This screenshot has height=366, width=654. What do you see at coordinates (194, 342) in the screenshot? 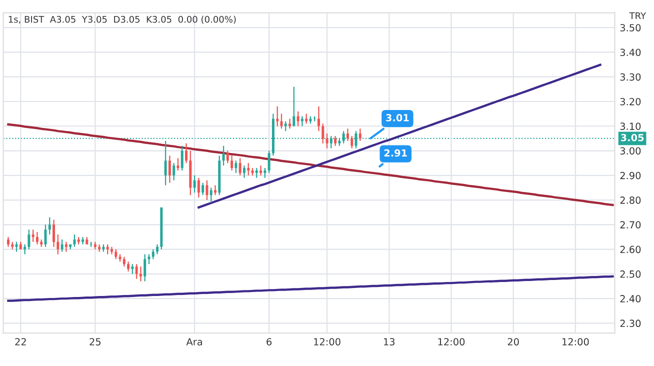
I see `x-tick-label: Ara` at bounding box center [194, 342].